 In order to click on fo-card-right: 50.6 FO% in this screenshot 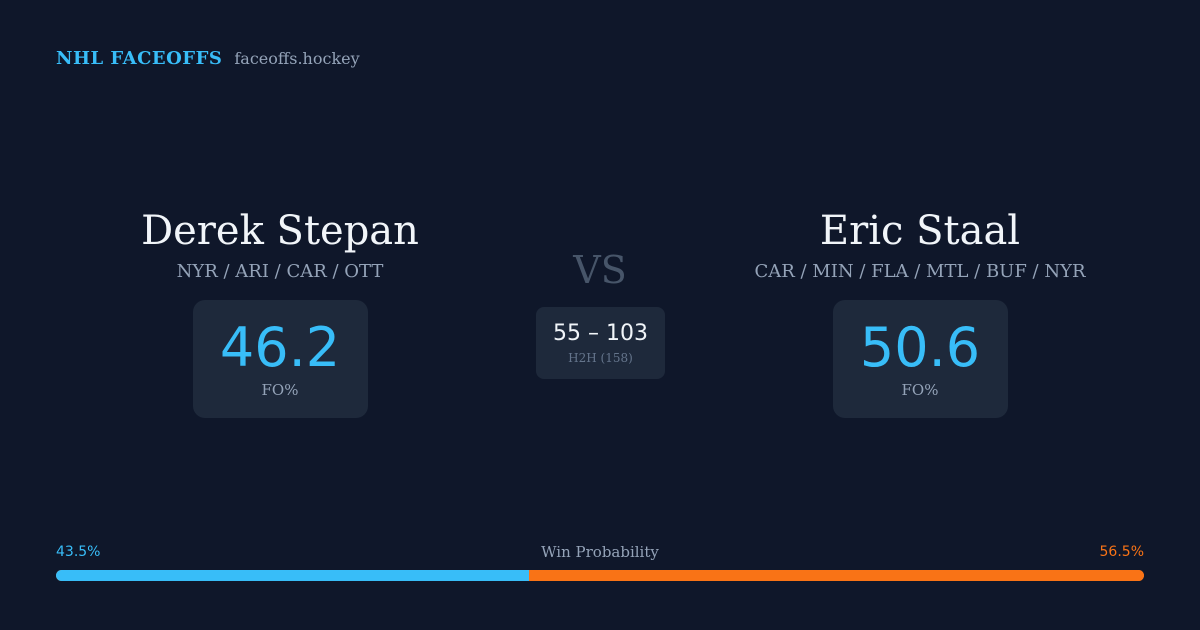, I will do `click(920, 359)`.